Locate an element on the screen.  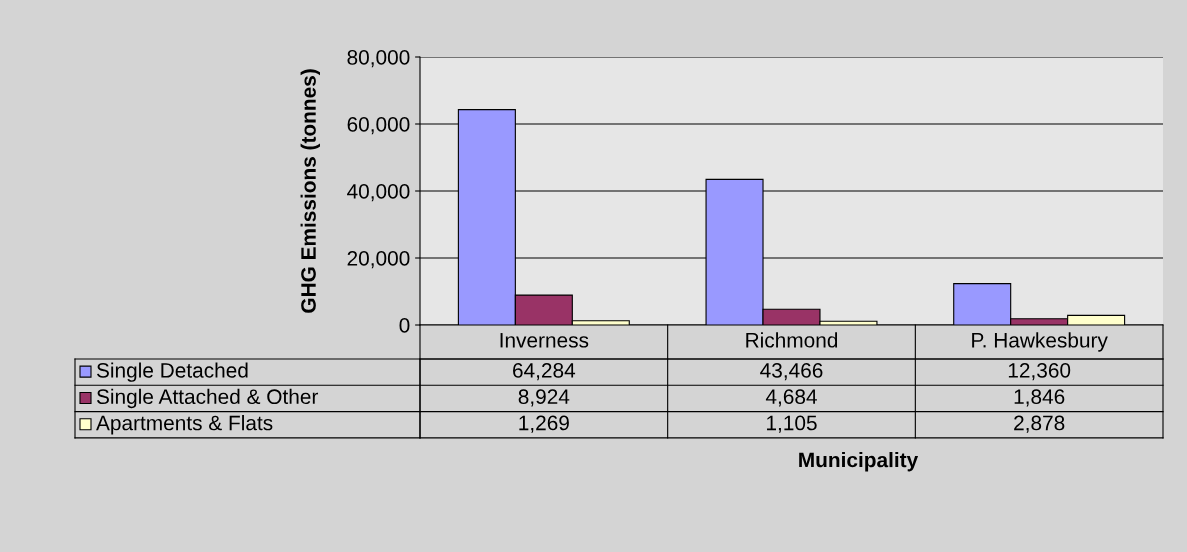
y-tick-label: 20,000 is located at coordinates (378, 260).